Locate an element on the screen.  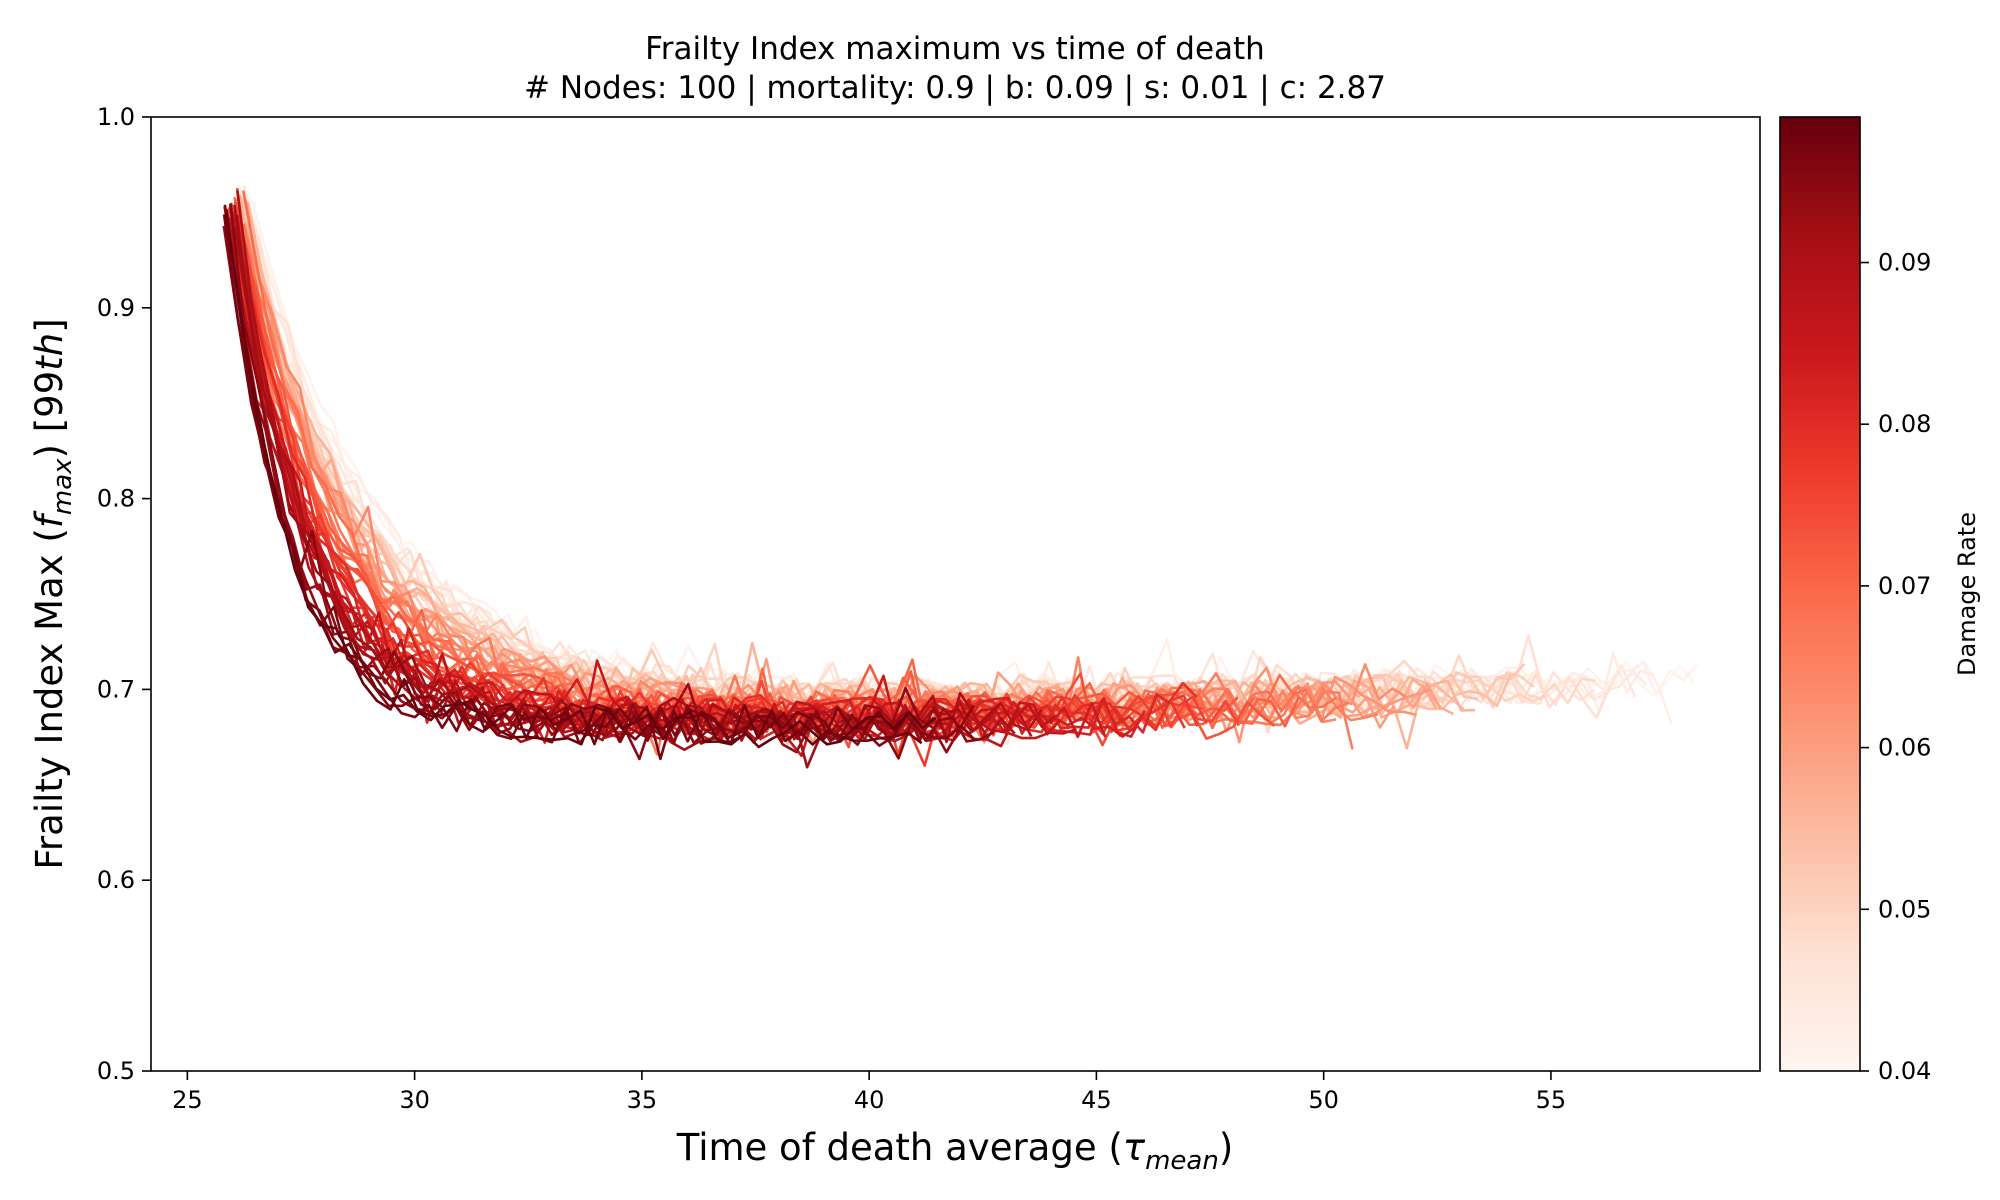
x-tick-label: 55 is located at coordinates (1551, 1100).